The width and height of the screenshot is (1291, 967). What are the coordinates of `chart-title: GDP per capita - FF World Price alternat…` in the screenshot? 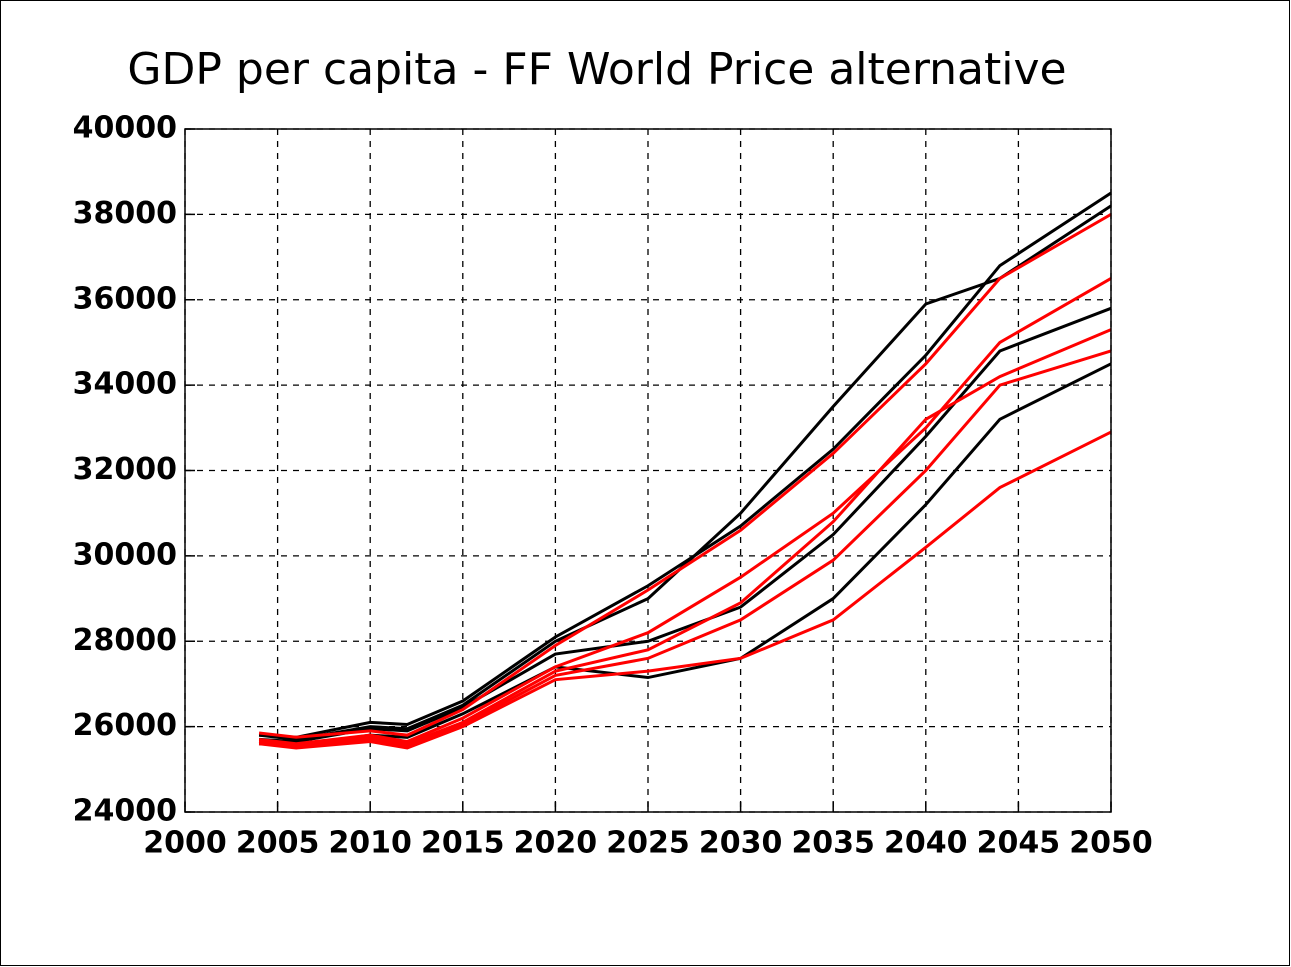 It's located at (596, 69).